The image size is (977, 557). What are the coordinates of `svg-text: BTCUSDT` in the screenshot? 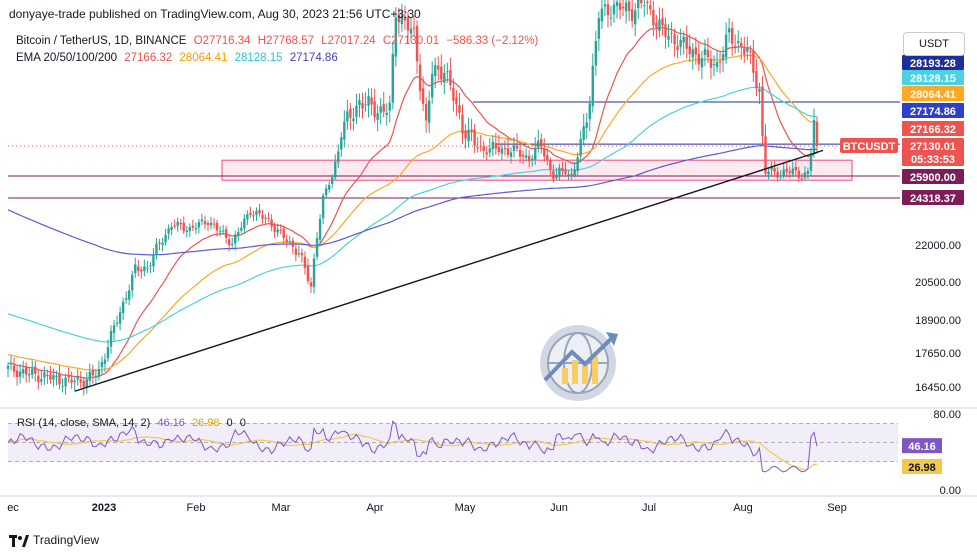 It's located at (869, 147).